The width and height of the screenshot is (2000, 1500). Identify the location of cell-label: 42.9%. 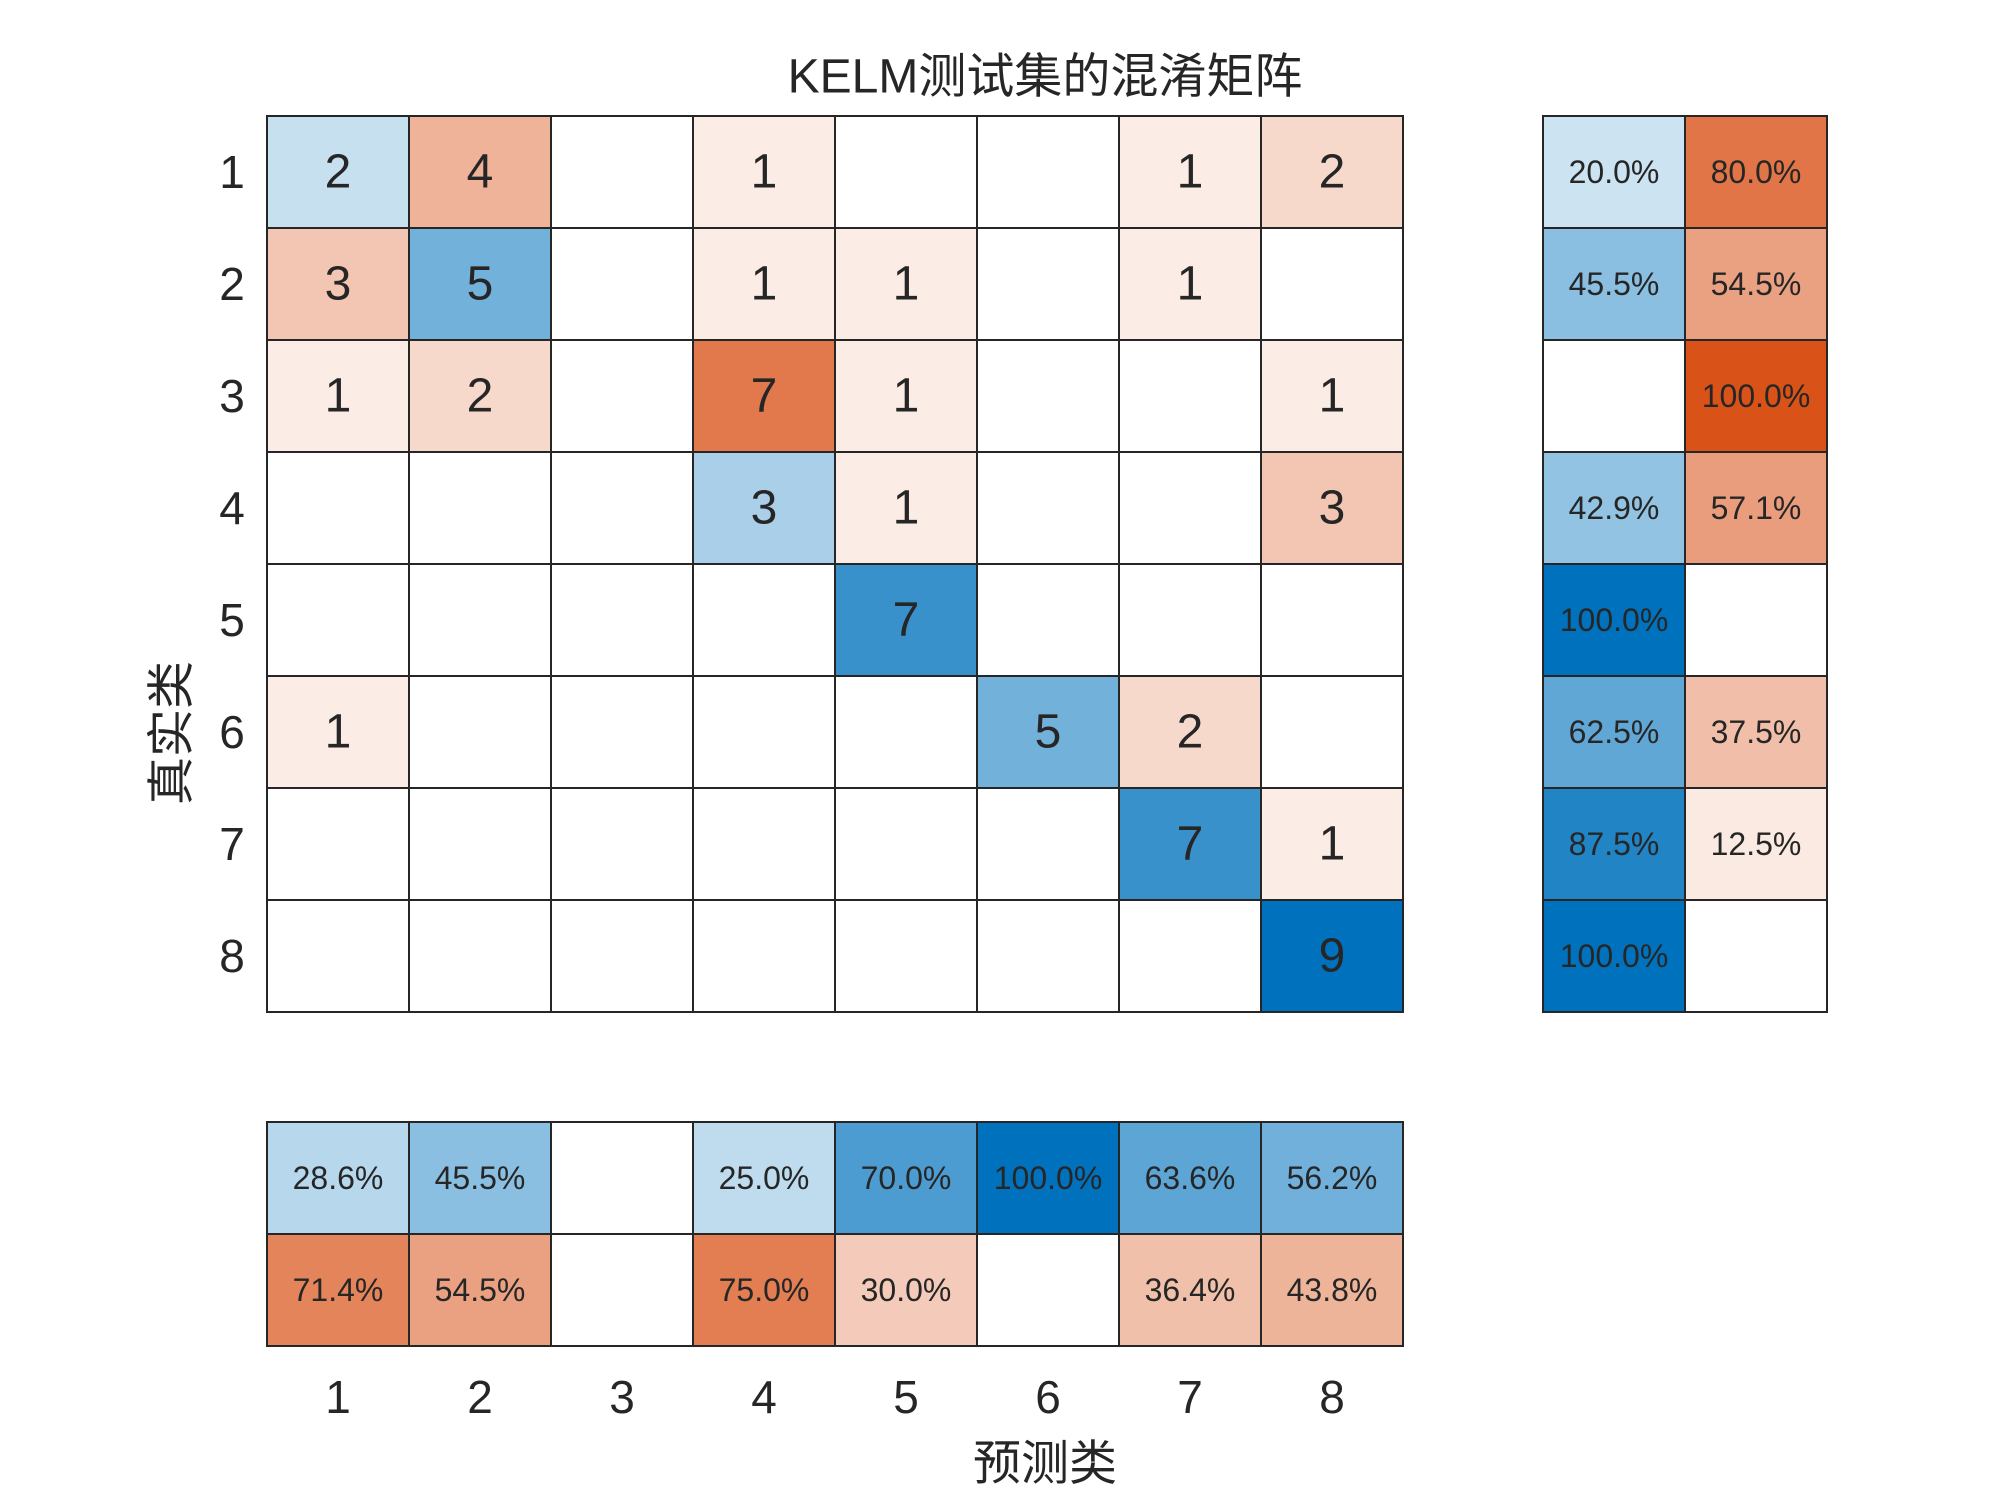
(1614, 508).